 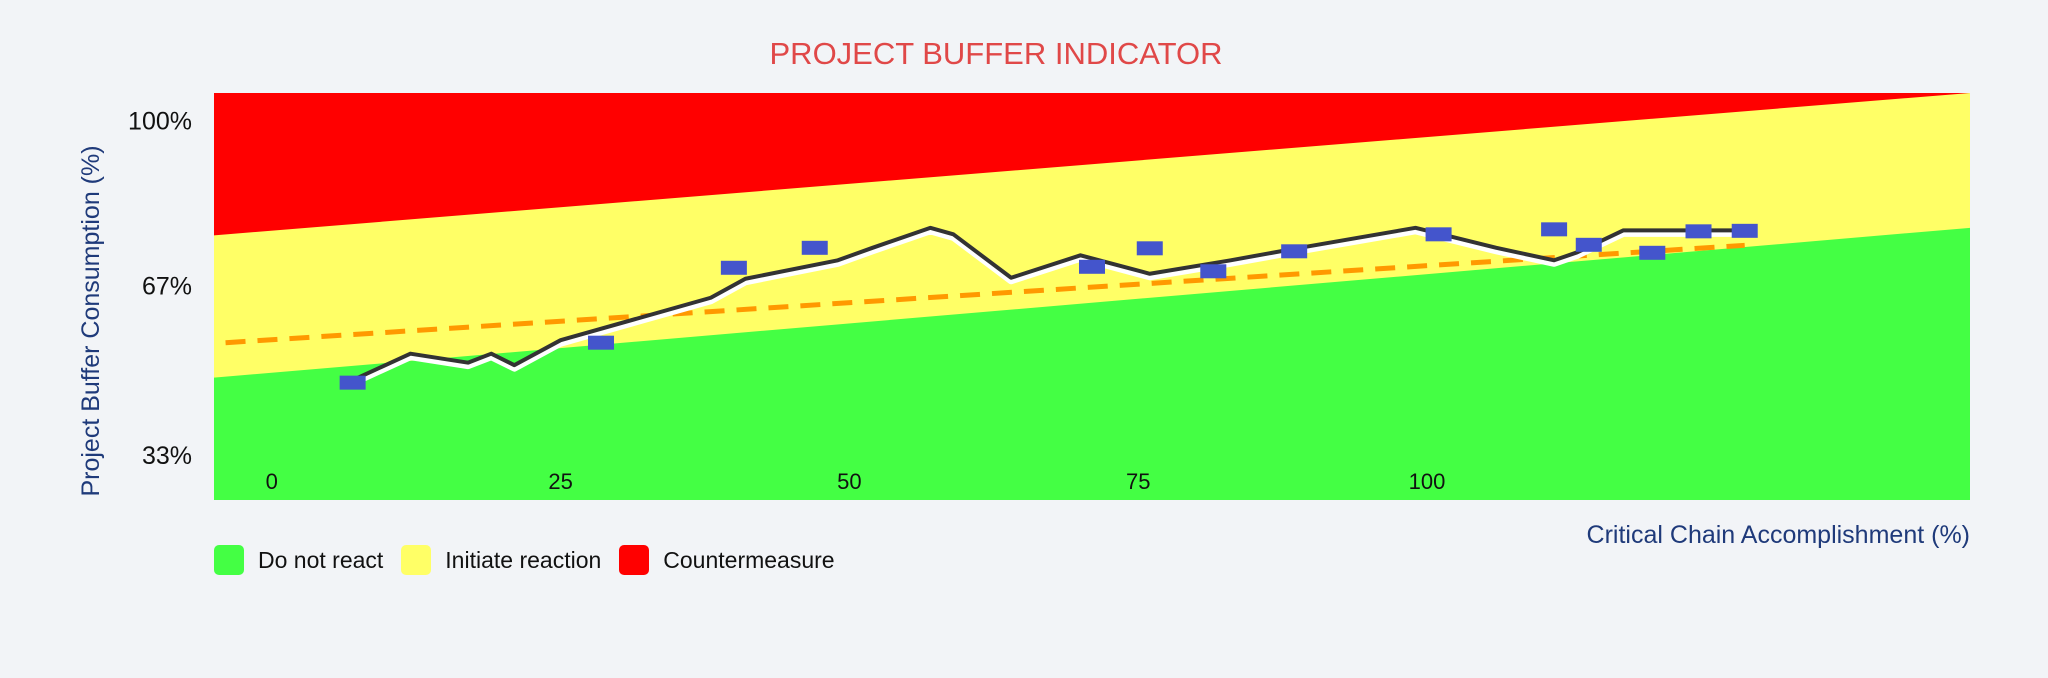 I want to click on y-tick-label: 33%, so click(x=167, y=456).